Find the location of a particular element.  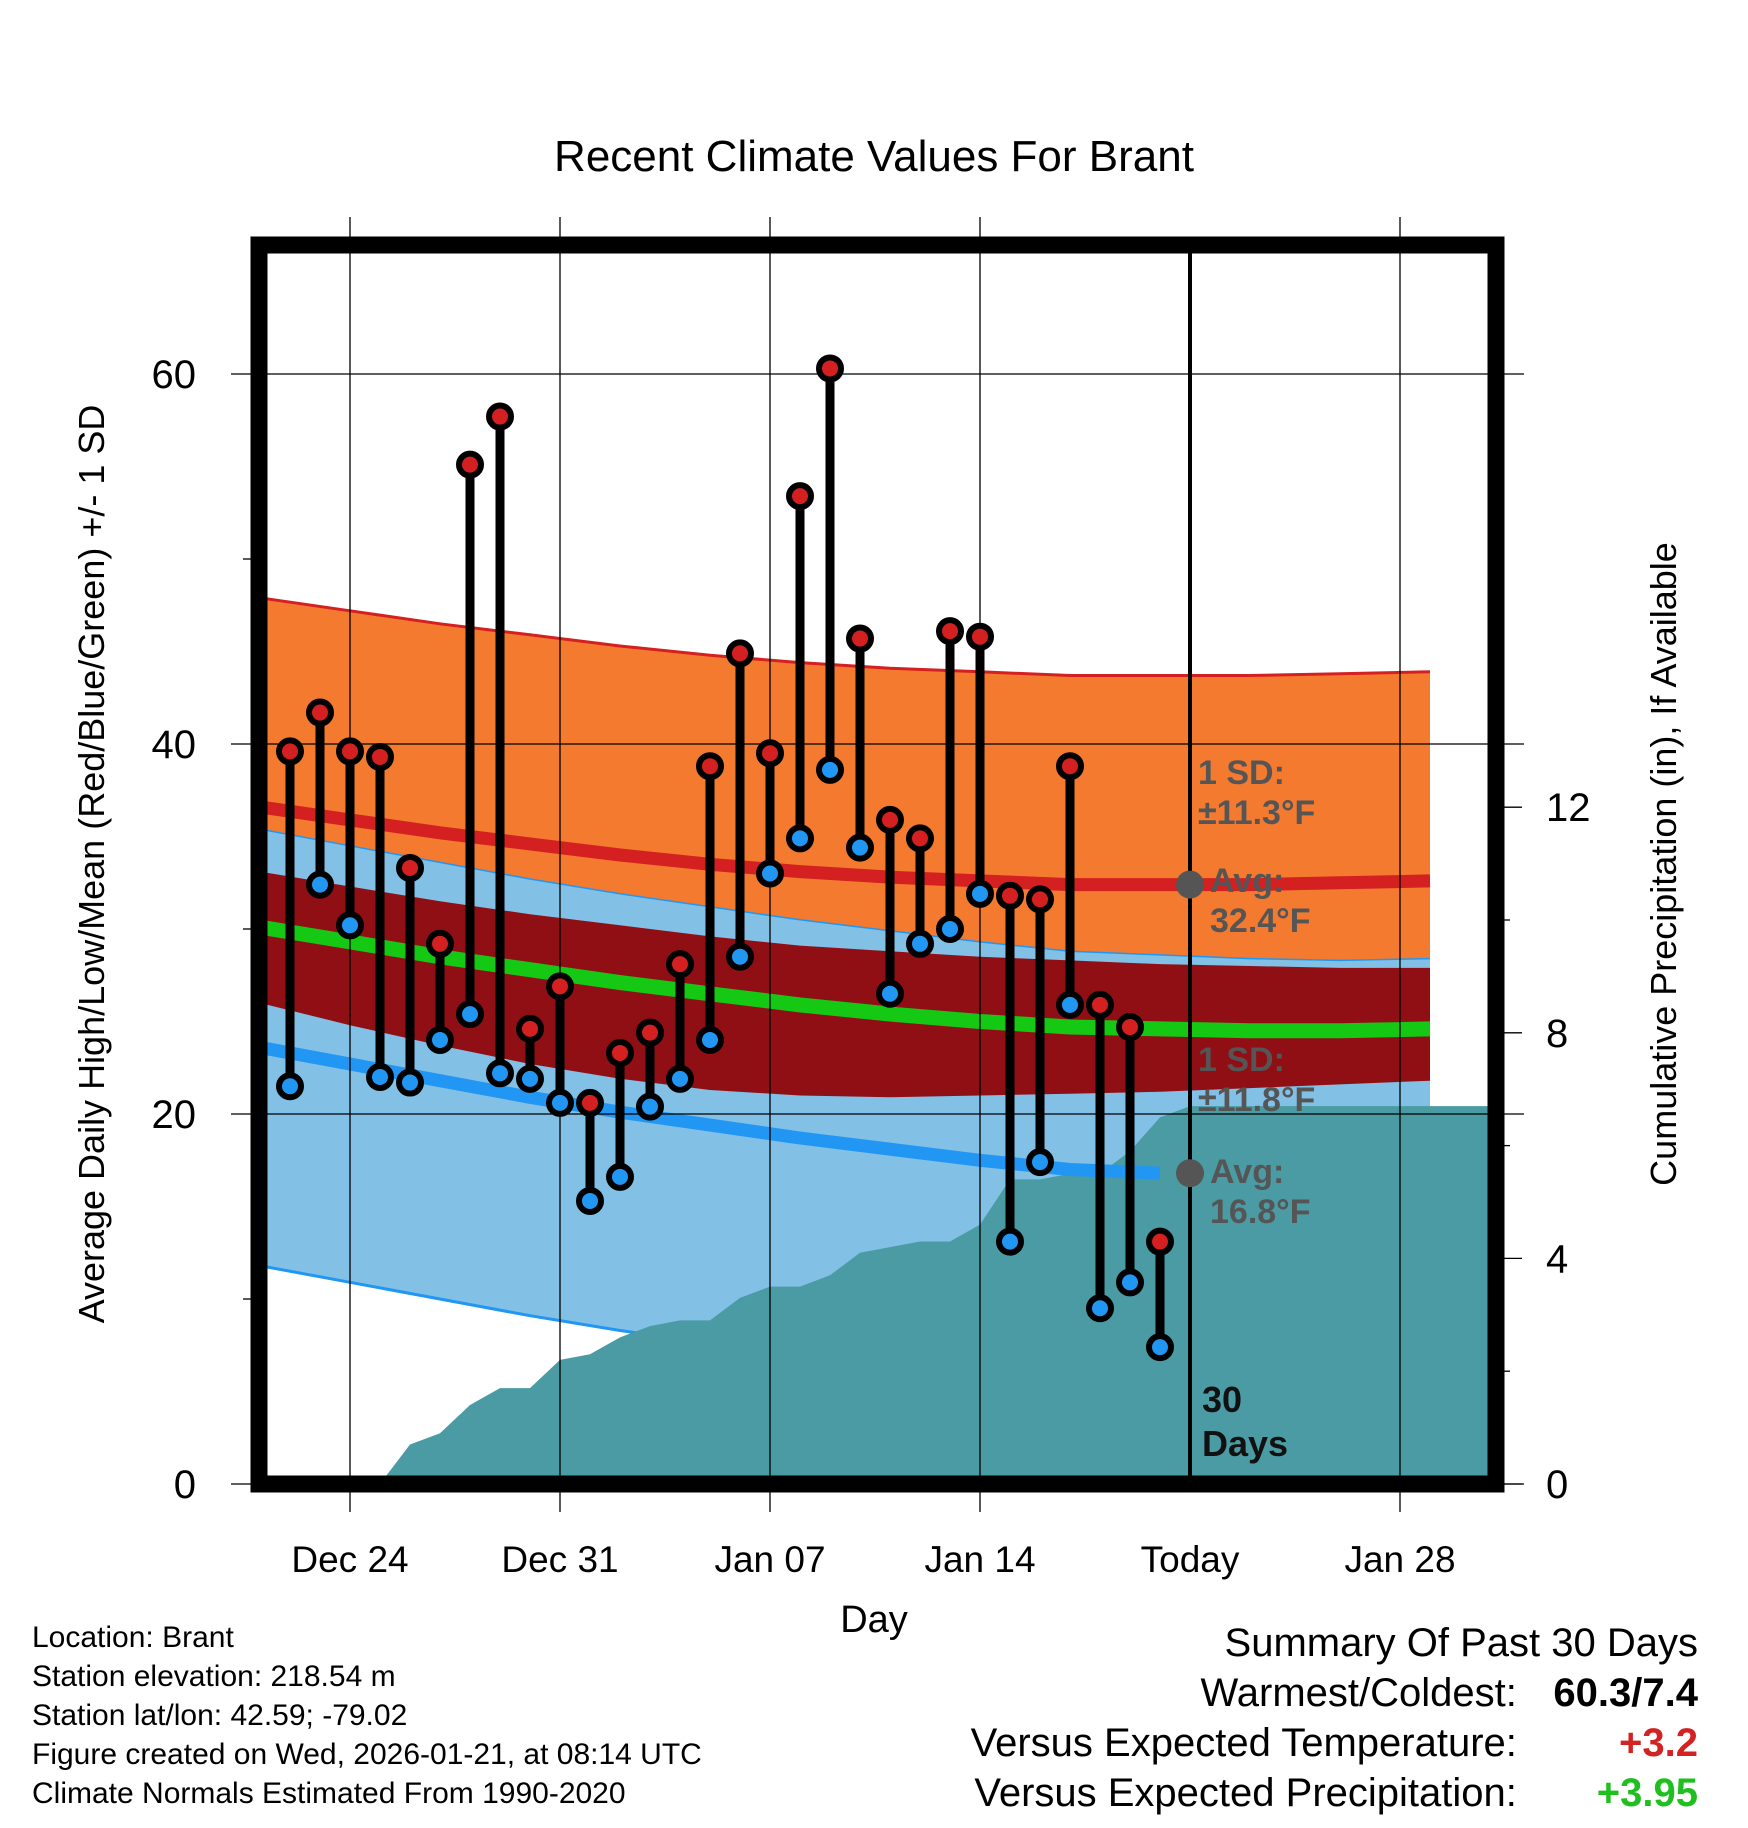

high-sd-upper-line is located at coordinates (845, 636).